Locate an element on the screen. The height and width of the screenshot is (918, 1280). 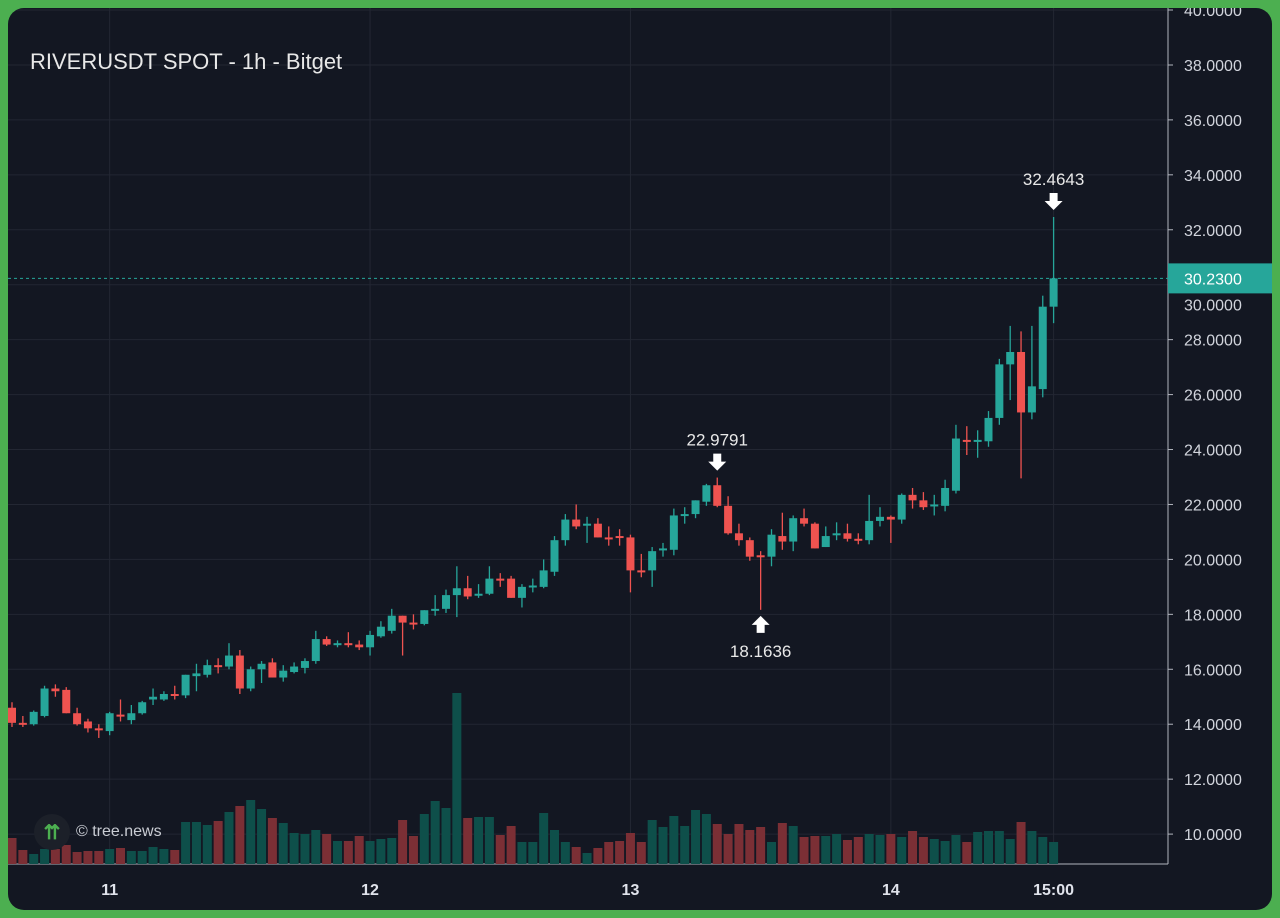
time-axis-label: 13 is located at coordinates (631, 890).